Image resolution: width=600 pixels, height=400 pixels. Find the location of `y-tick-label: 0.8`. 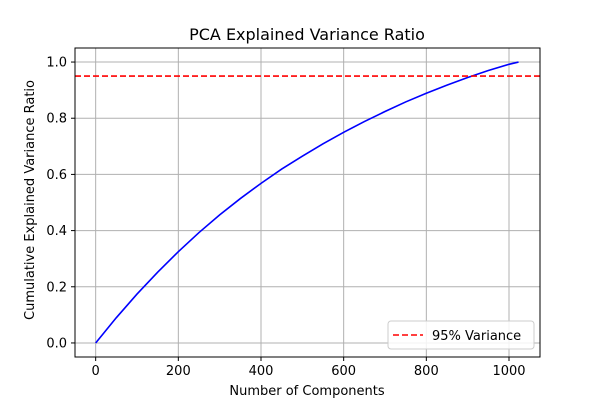

y-tick-label: 0.8 is located at coordinates (56, 119).